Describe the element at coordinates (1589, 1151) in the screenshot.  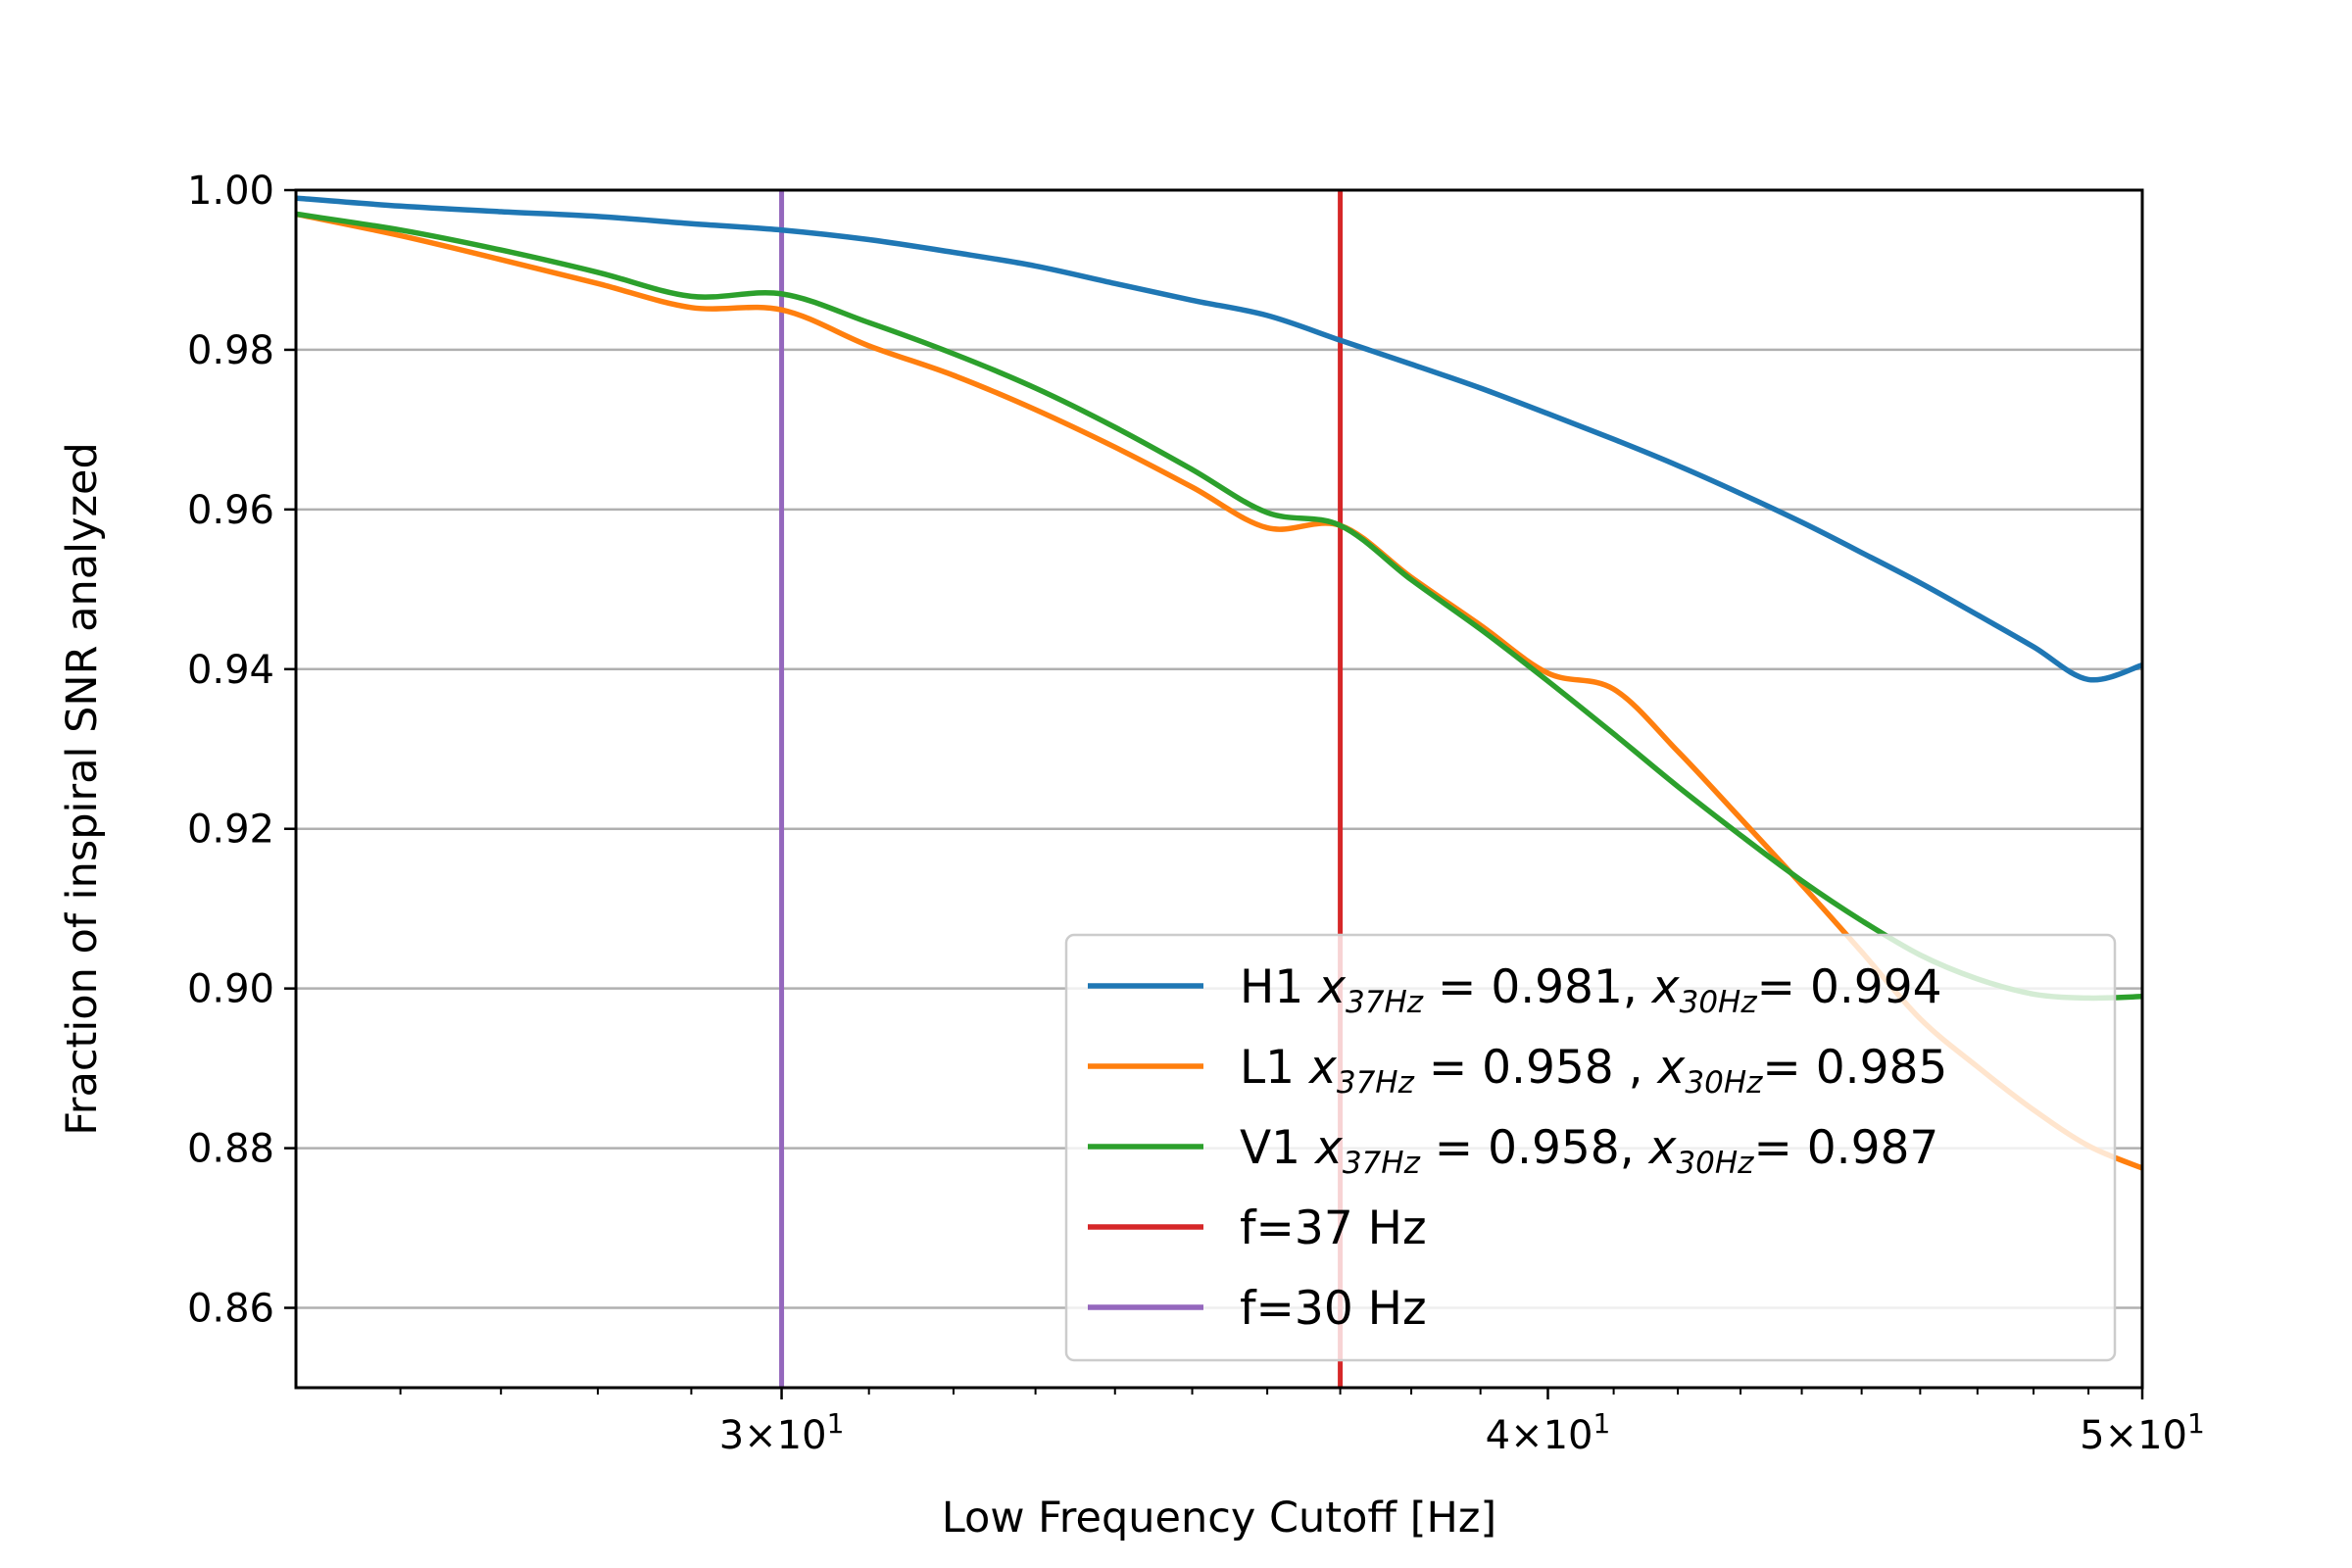
I see `legend-entry-V1: V1 x37Hz = 0.958, x30Hz= 0.987` at that location.